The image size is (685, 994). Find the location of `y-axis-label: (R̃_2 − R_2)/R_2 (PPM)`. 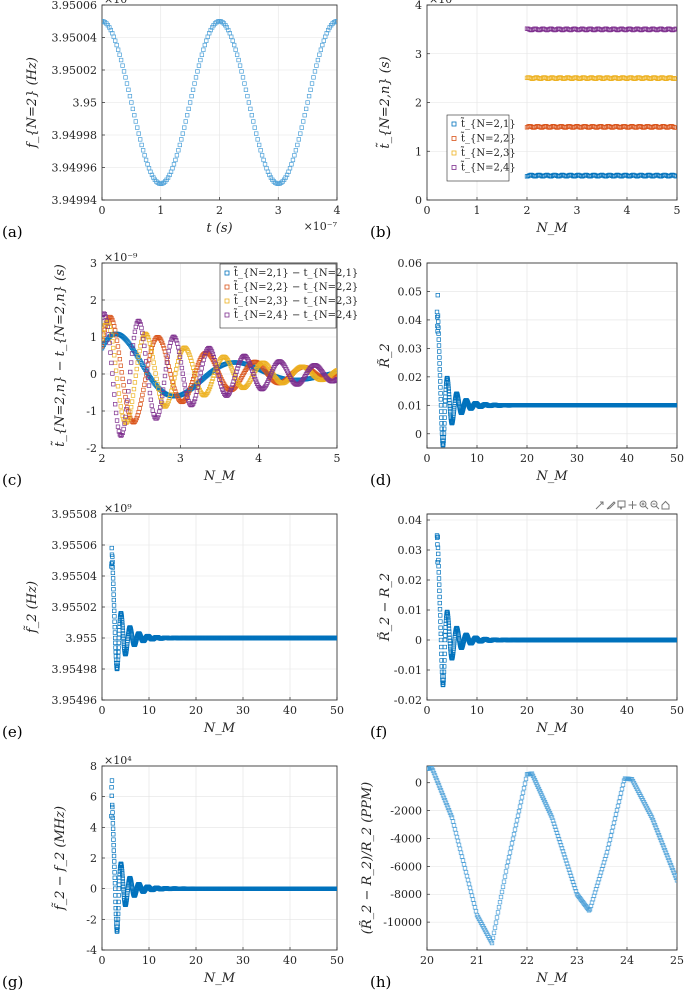

y-axis-label: (R̃_2 − R_2)/R_2 (PPM) is located at coordinates (367, 858).